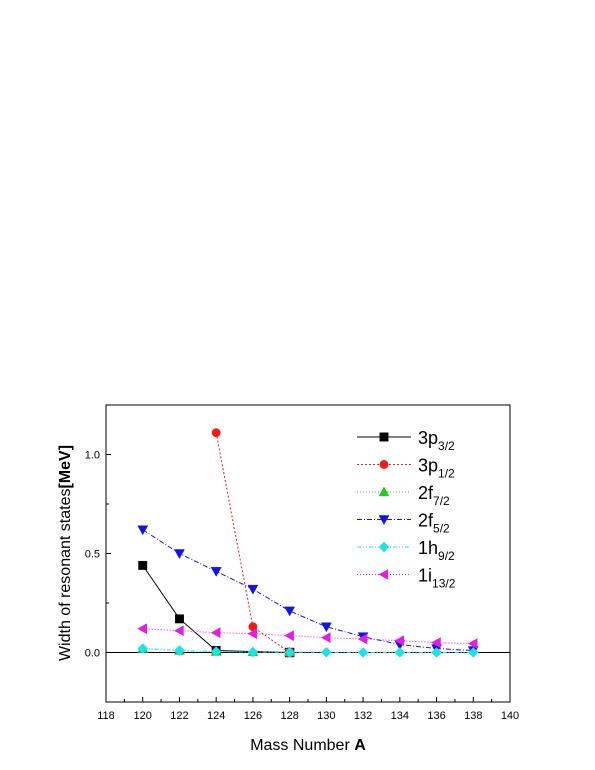 This screenshot has width=595, height=770. What do you see at coordinates (406, 468) in the screenshot?
I see `legend-item: 3p1/2` at bounding box center [406, 468].